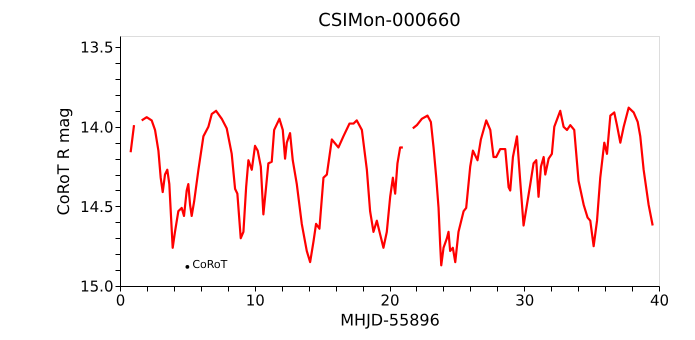 This screenshot has height=340, width=695. I want to click on chart-title: CSIMon-000660, so click(389, 20).